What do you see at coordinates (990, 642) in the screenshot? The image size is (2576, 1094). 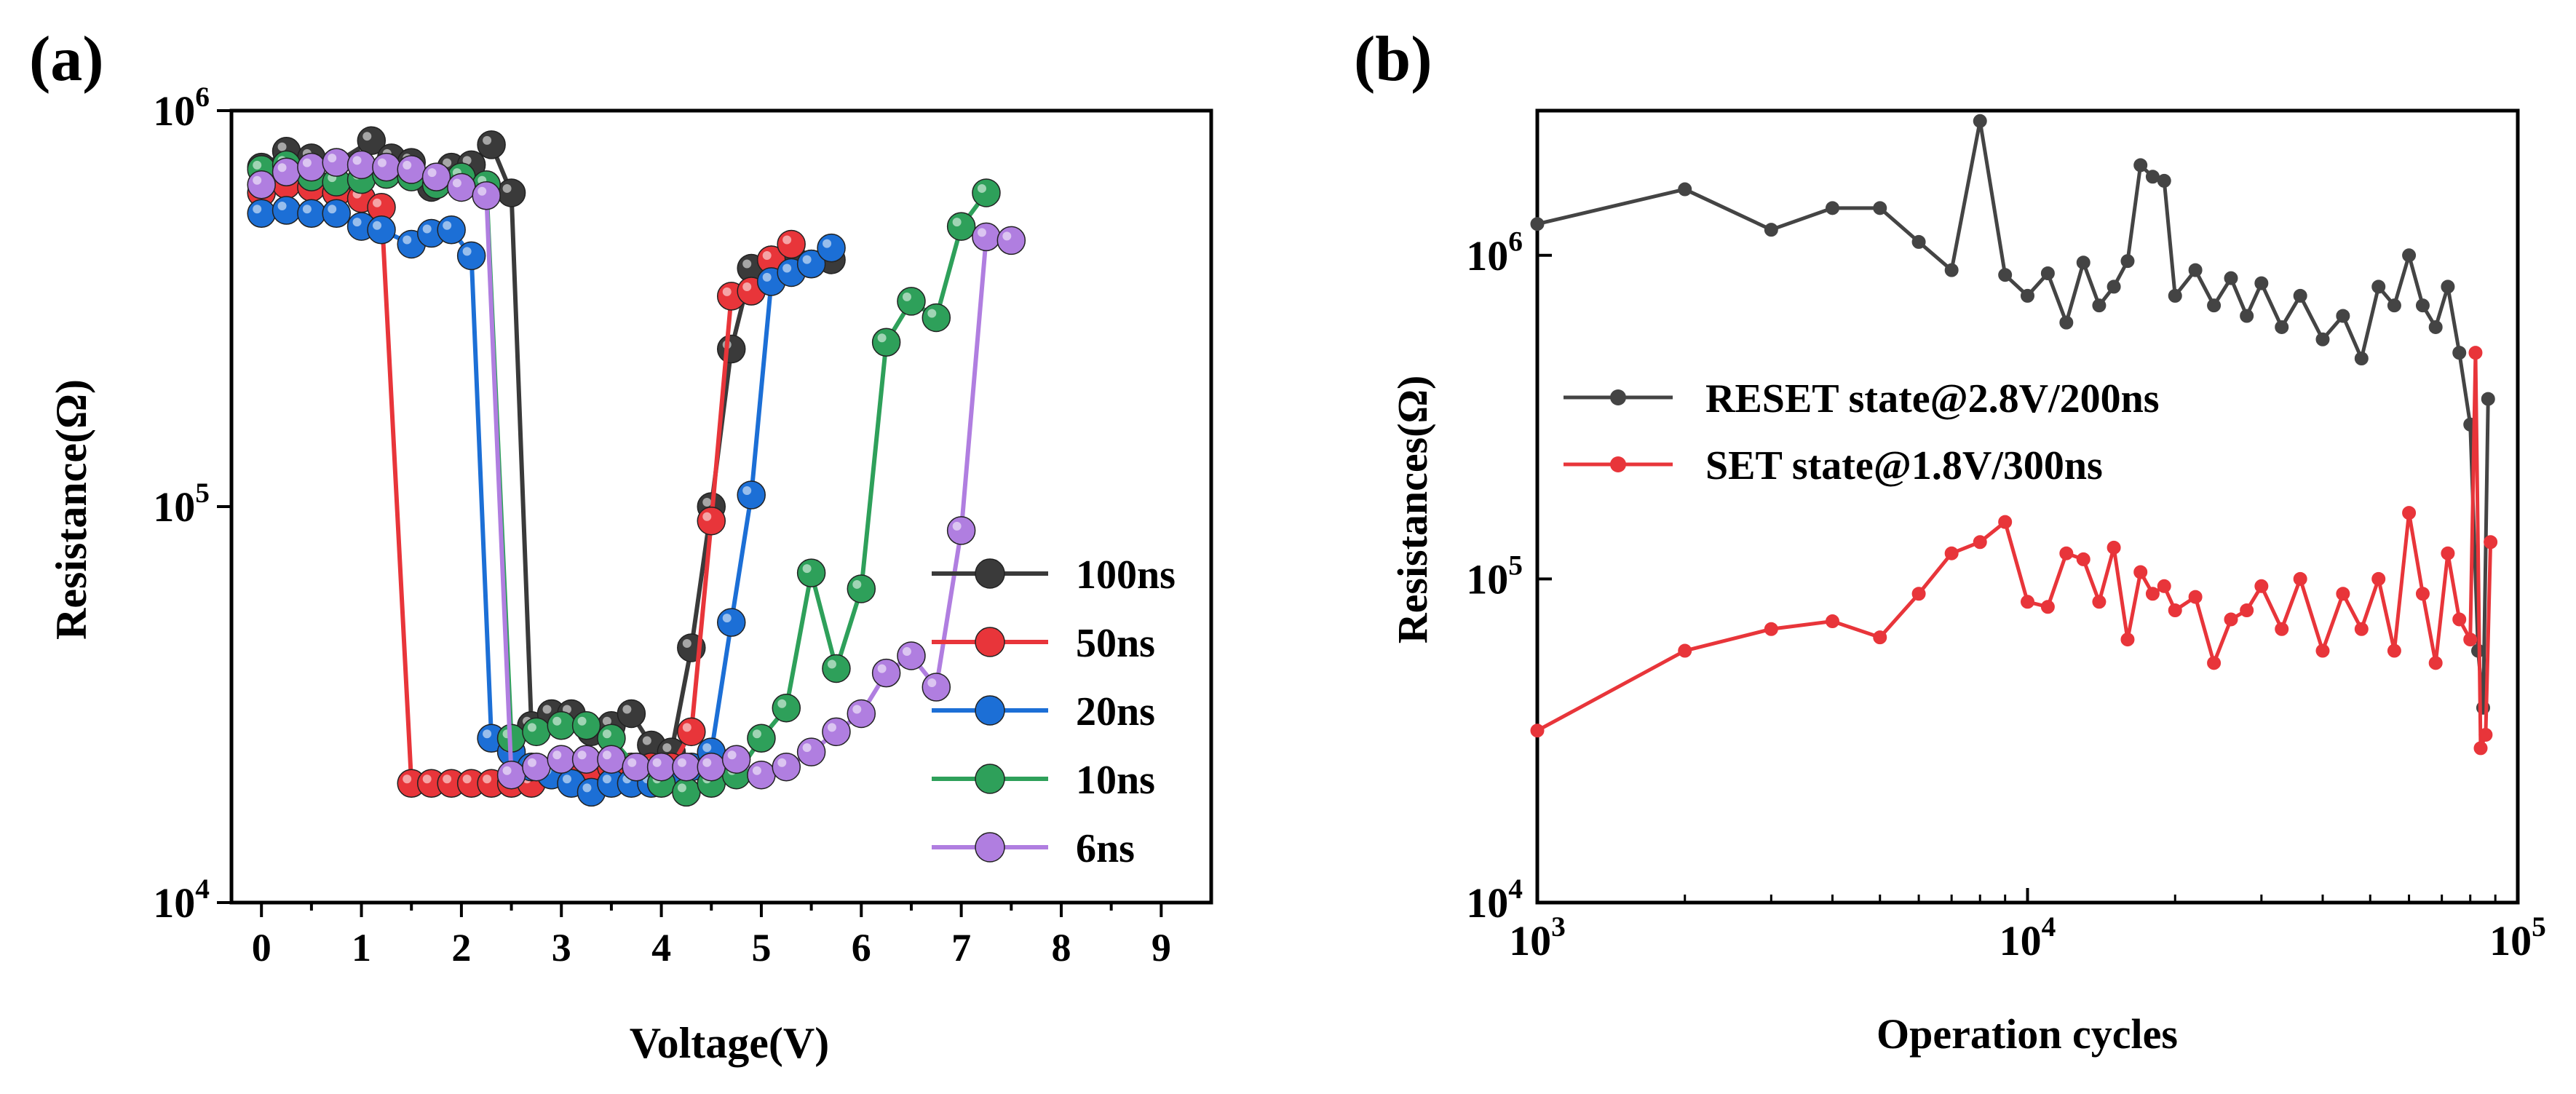 I see `legend-marker-50ns` at bounding box center [990, 642].